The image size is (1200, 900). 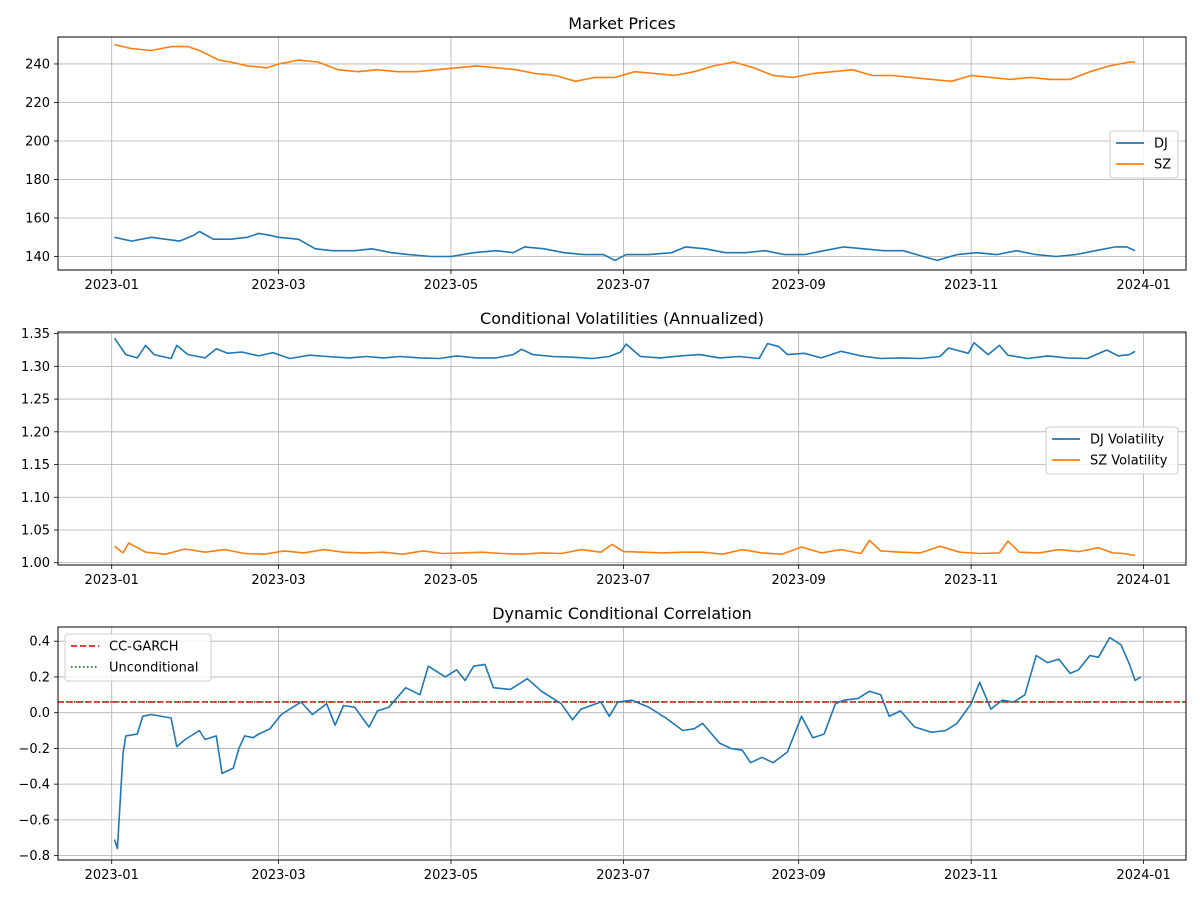 I want to click on y-tick-label: 160, so click(x=37, y=219).